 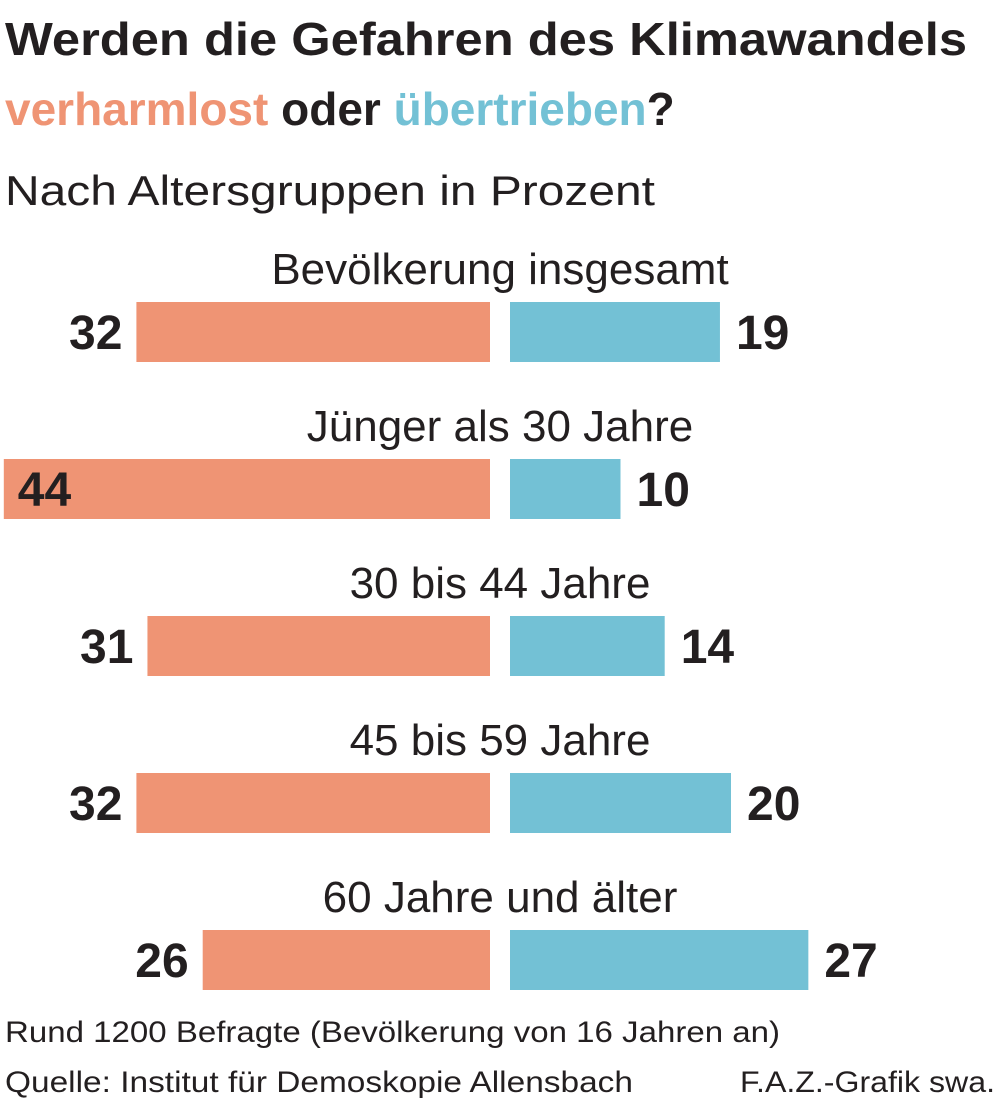 I want to click on value-label: 14, so click(x=708, y=647).